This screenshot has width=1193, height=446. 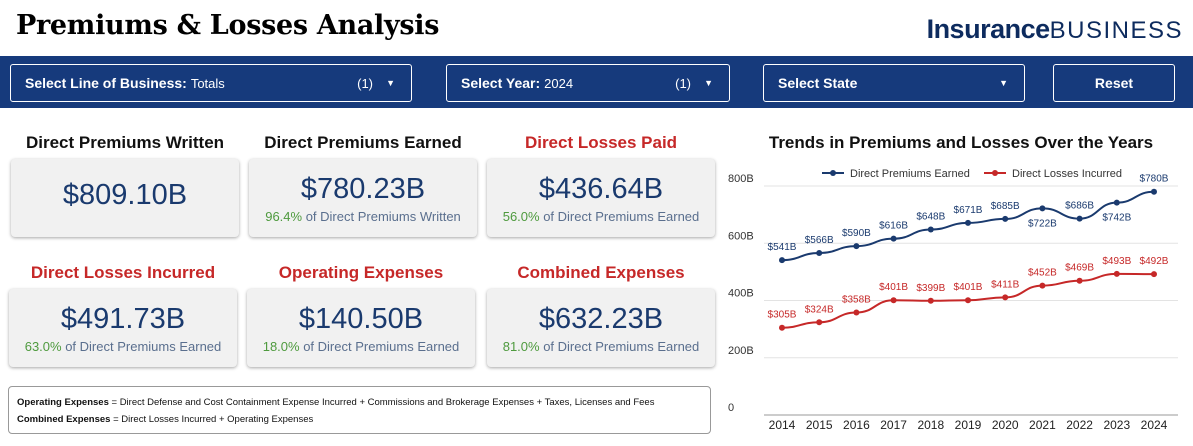 What do you see at coordinates (1116, 425) in the screenshot?
I see `x-tick-label: 2023` at bounding box center [1116, 425].